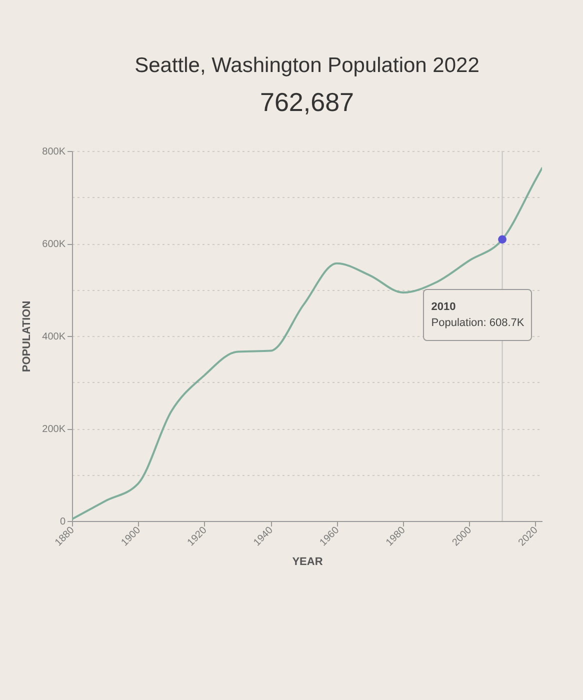 This screenshot has height=700, width=583. What do you see at coordinates (307, 102) in the screenshot?
I see `chart-subtitle: 762,687` at bounding box center [307, 102].